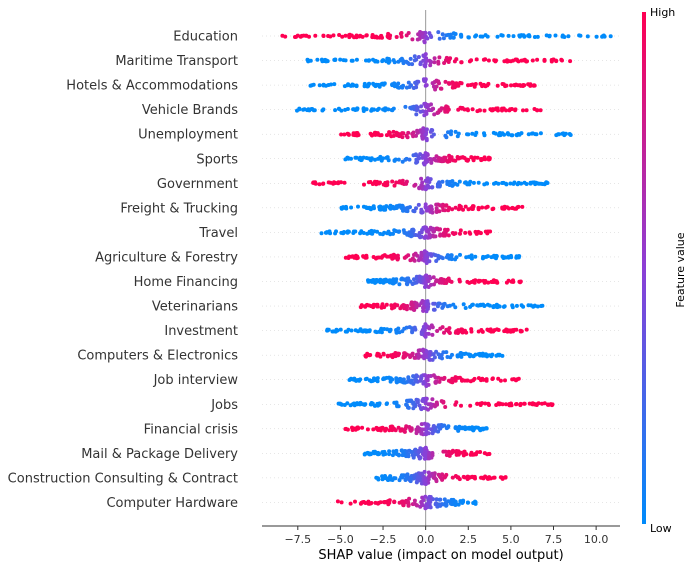 The height and width of the screenshot is (568, 695). Describe the element at coordinates (152, 86) in the screenshot. I see `feature-label: Hotels & Accommodations` at that location.